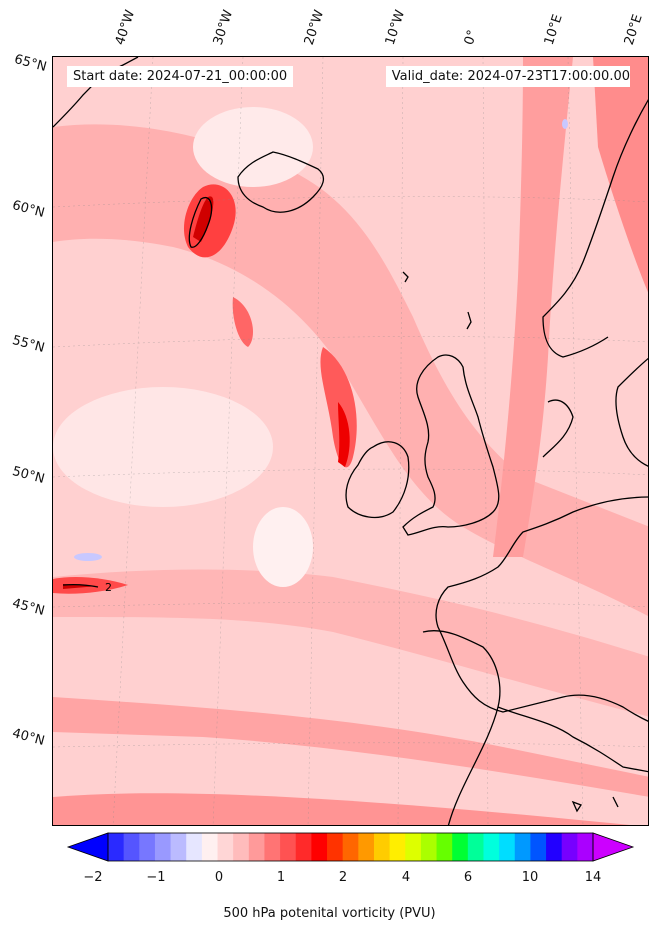 The image size is (659, 936). I want to click on colorbar-title: 500 hPa potenital vorticity (PVU), so click(329, 913).